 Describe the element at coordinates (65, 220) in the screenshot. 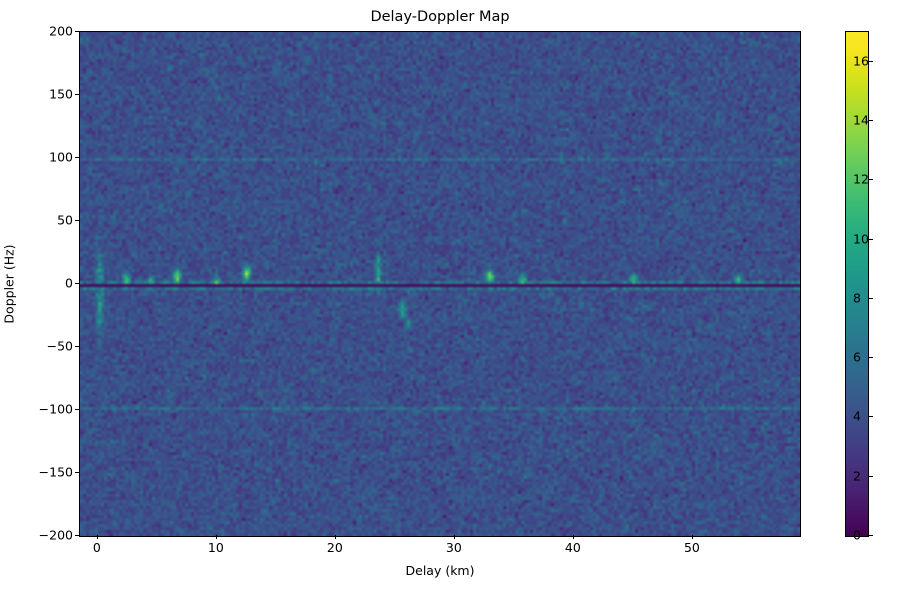

I see `y-tick-label: 50` at that location.